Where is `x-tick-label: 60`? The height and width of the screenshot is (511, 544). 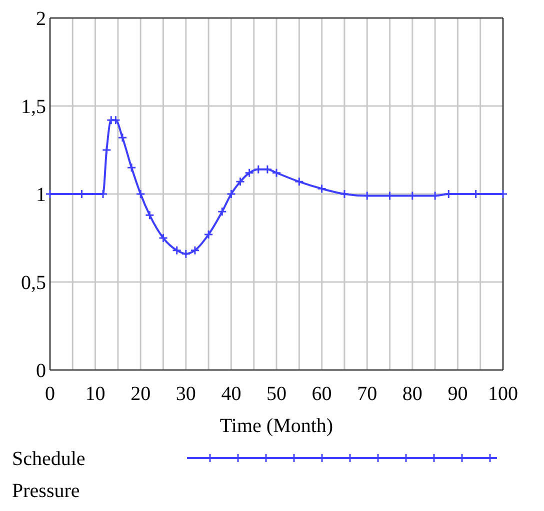 x-tick-label: 60 is located at coordinates (322, 394).